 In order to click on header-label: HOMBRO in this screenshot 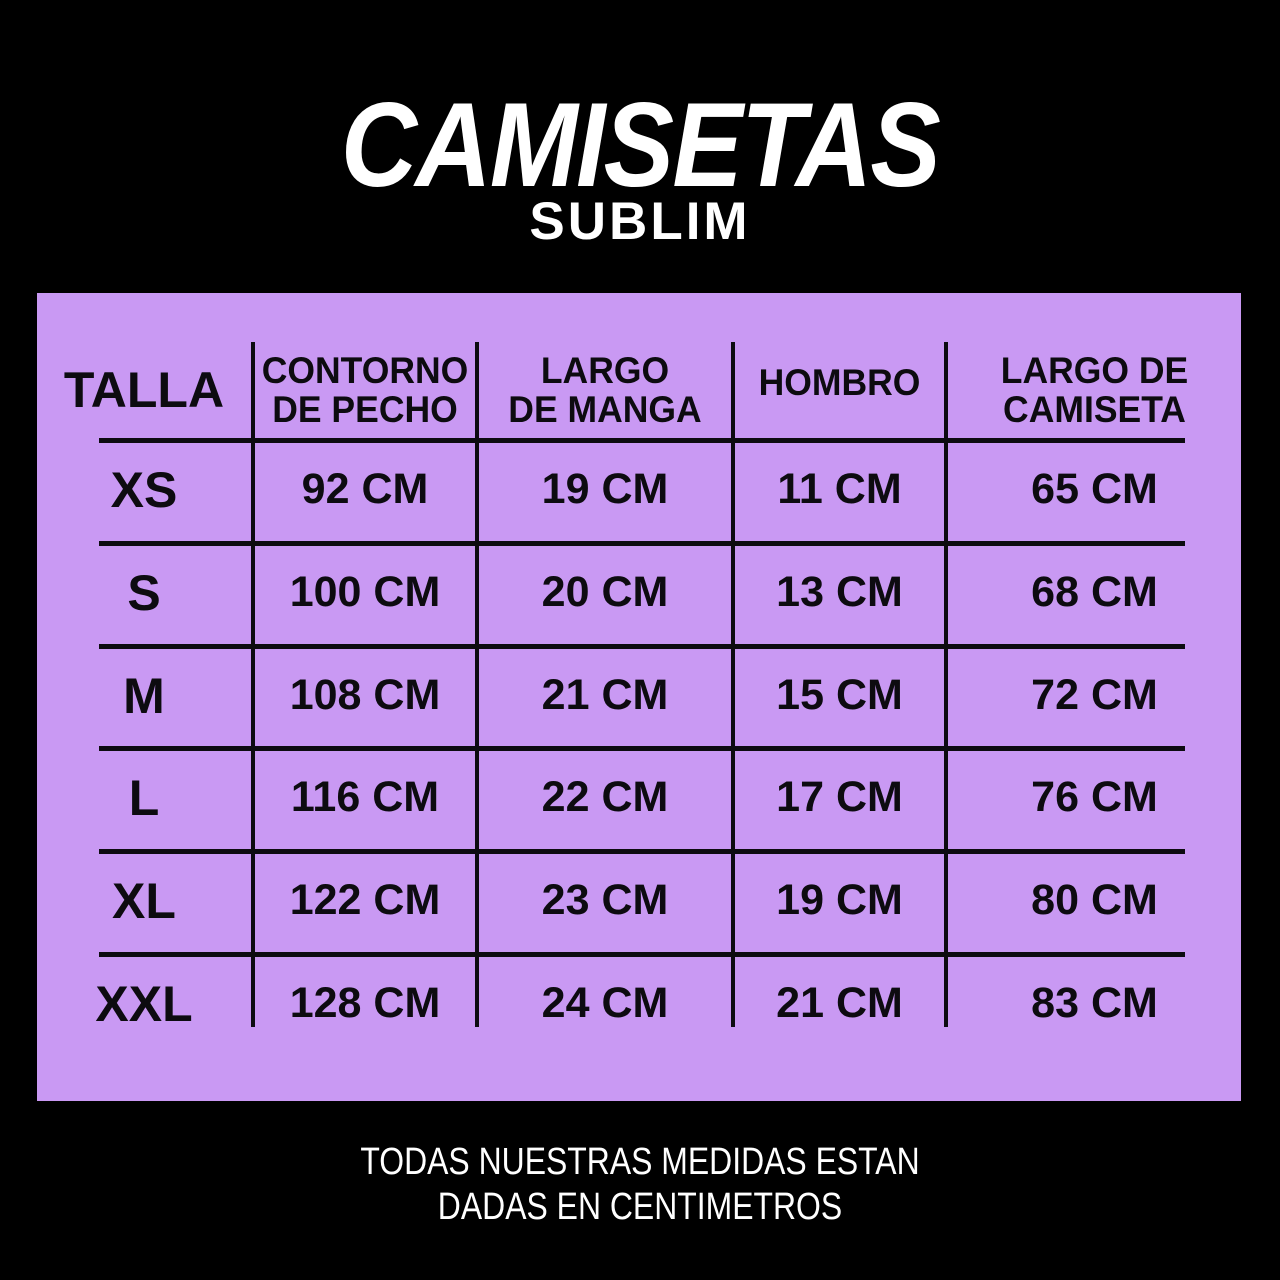, I will do `click(839, 382)`.